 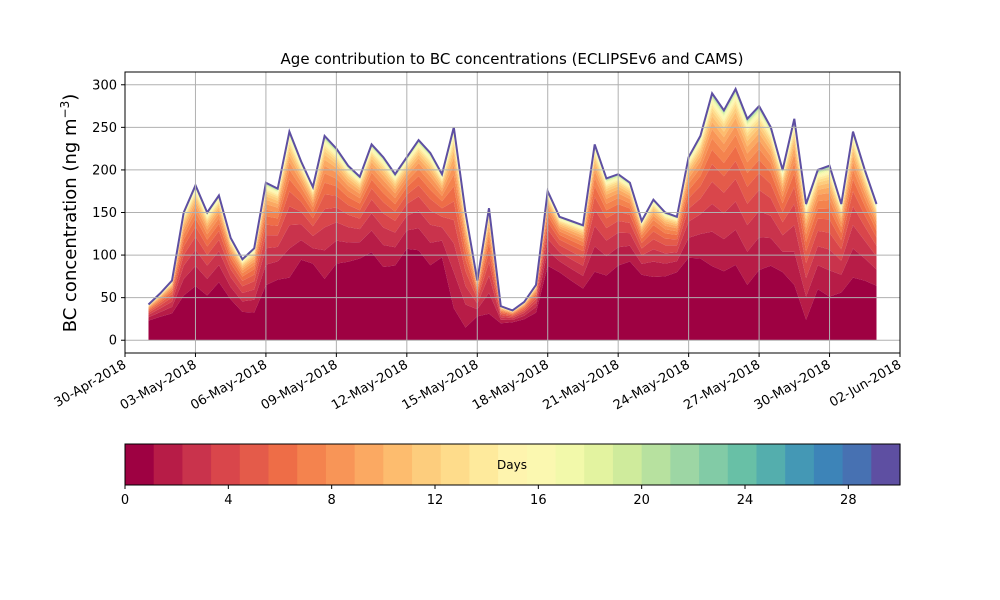 What do you see at coordinates (332, 500) in the screenshot?
I see `colorbar-tick-label: 8` at bounding box center [332, 500].